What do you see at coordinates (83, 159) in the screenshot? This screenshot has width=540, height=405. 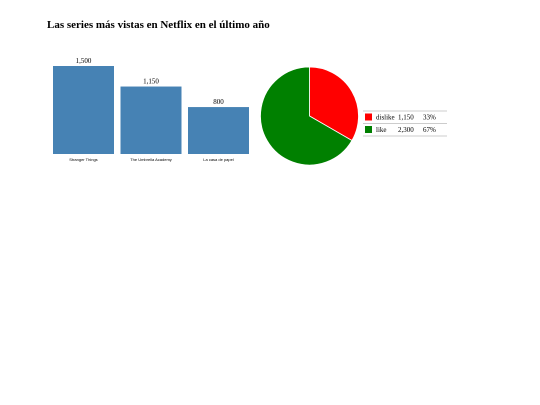 I see `bar-category-label: Stranger Things` at bounding box center [83, 159].